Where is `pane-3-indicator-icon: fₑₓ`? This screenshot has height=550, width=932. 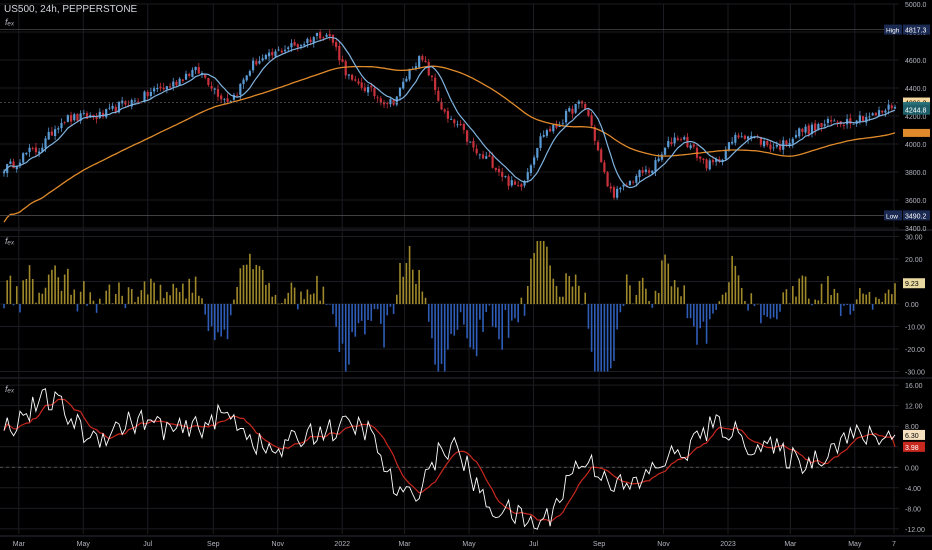 pane-3-indicator-icon: fₑₓ is located at coordinates (10, 389).